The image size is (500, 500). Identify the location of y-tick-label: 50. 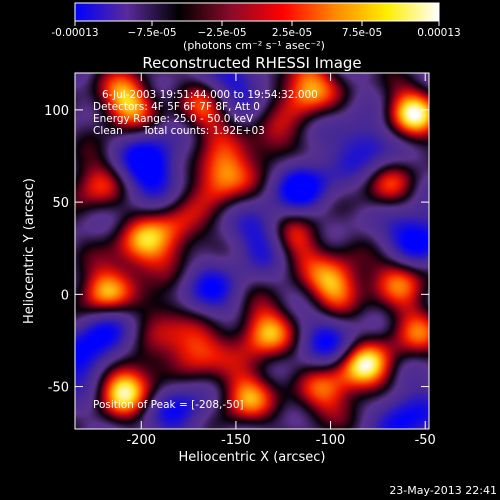
(60, 203).